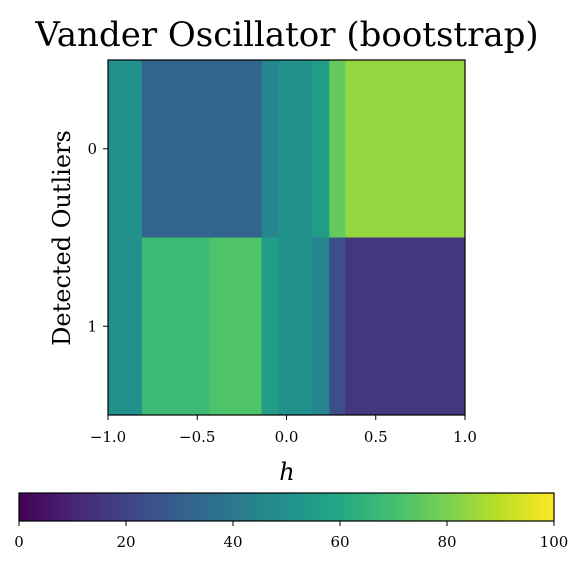 Image resolution: width=585 pixels, height=568 pixels. I want to click on colorbar-tick-label: 40, so click(232, 542).